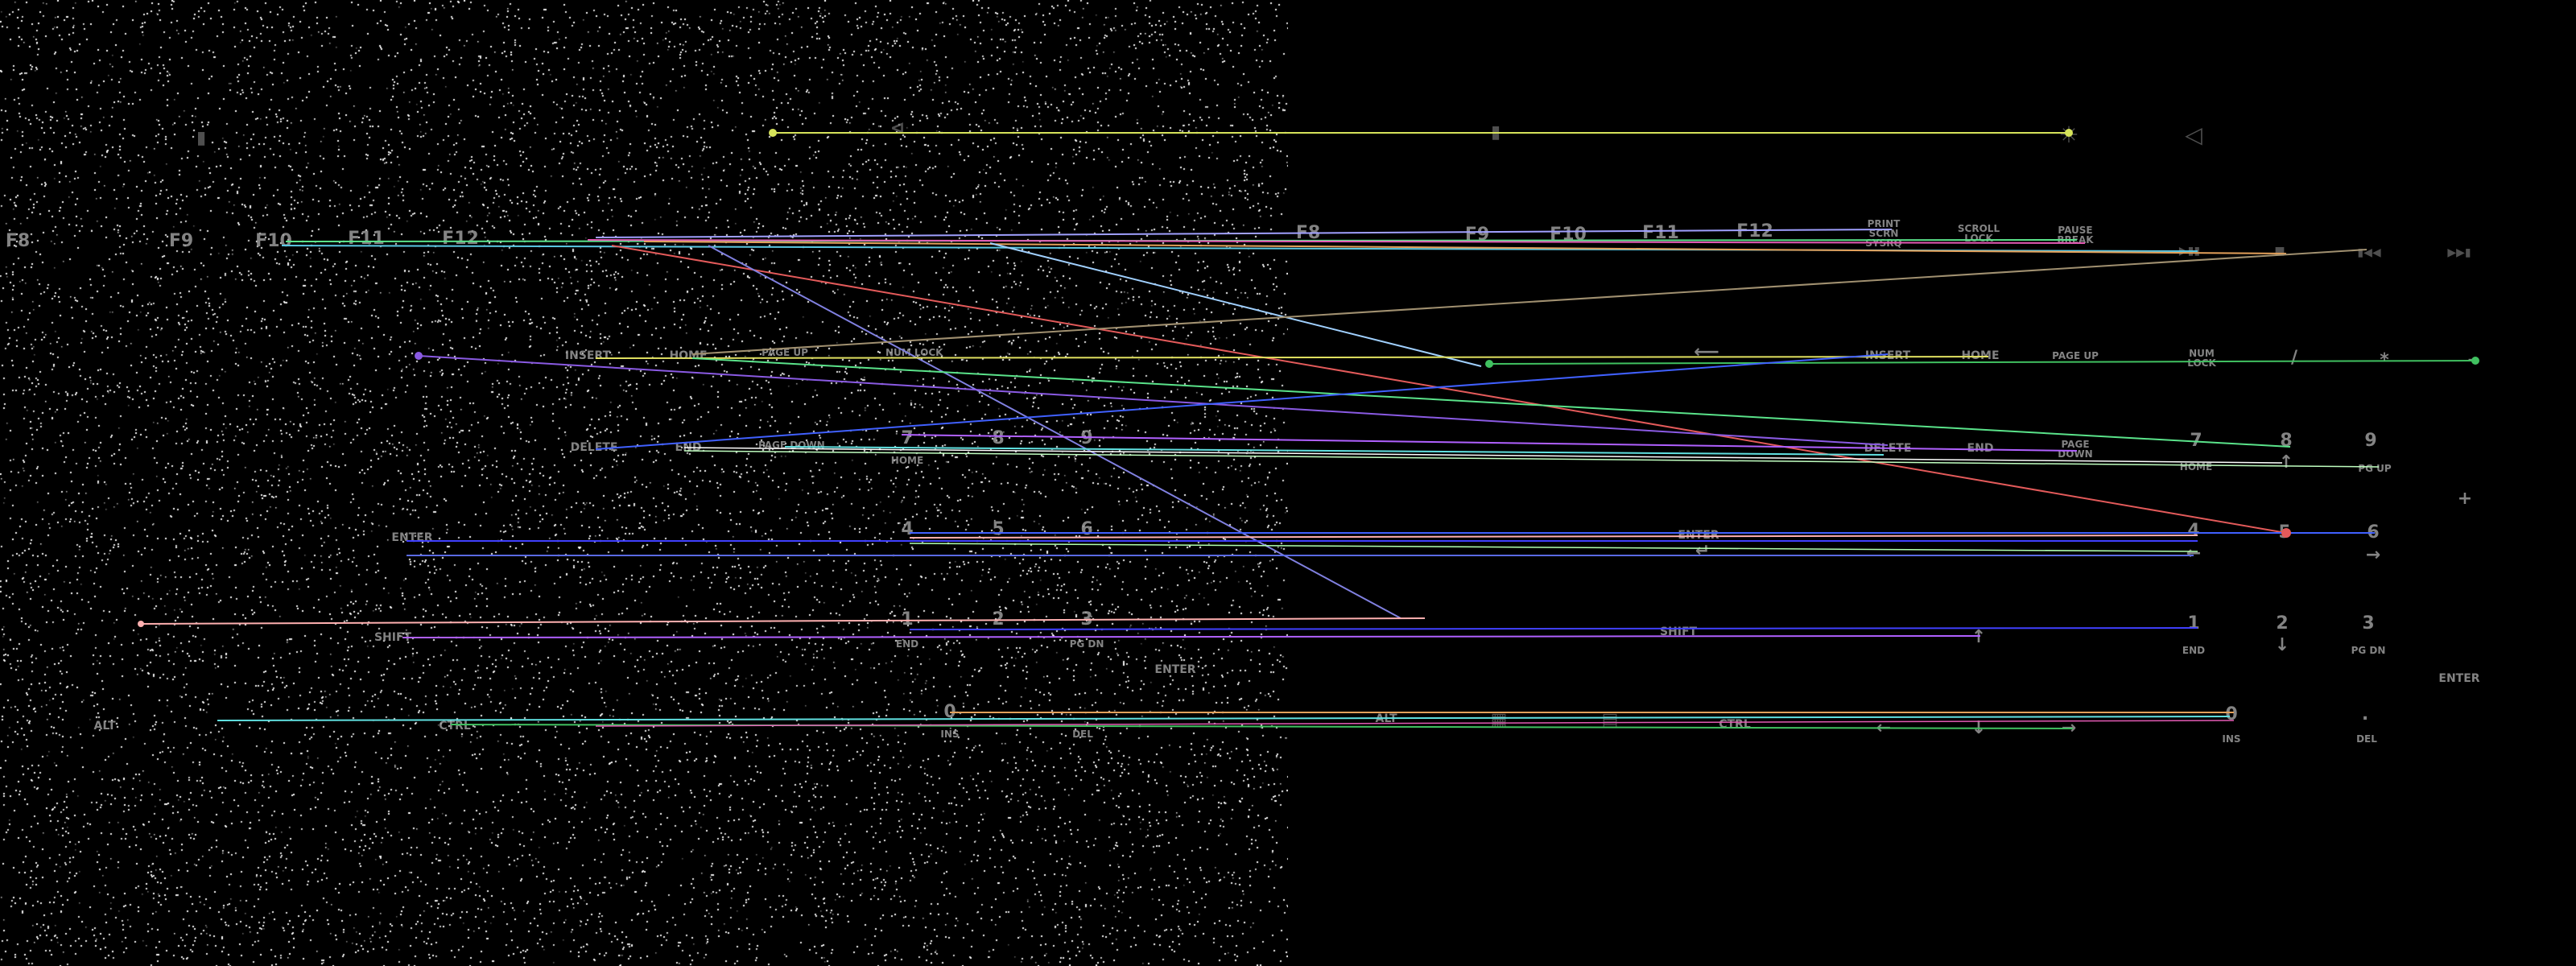  What do you see at coordinates (1499, 720) in the screenshot?
I see `windows-icon: ▦` at bounding box center [1499, 720].